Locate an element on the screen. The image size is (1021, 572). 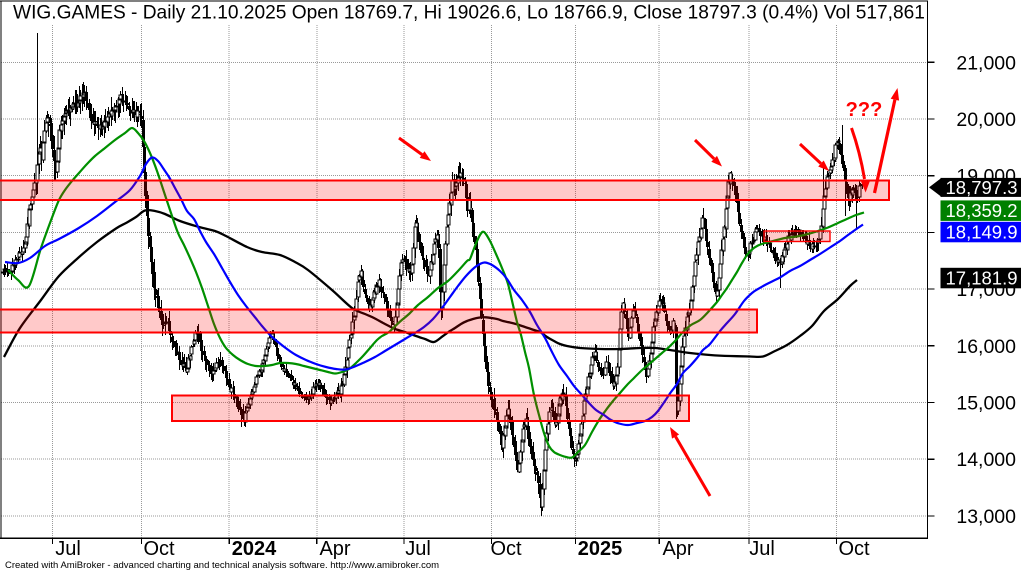
svg-text: 17,181.9 is located at coordinates (982, 278).